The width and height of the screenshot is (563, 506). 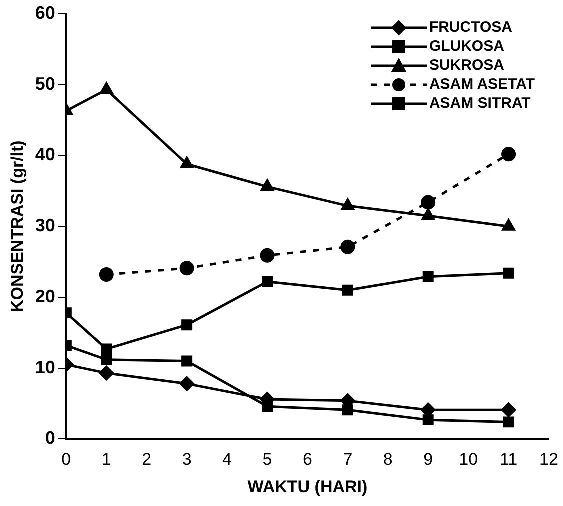 What do you see at coordinates (509, 460) in the screenshot?
I see `x-tick-label: 11` at bounding box center [509, 460].